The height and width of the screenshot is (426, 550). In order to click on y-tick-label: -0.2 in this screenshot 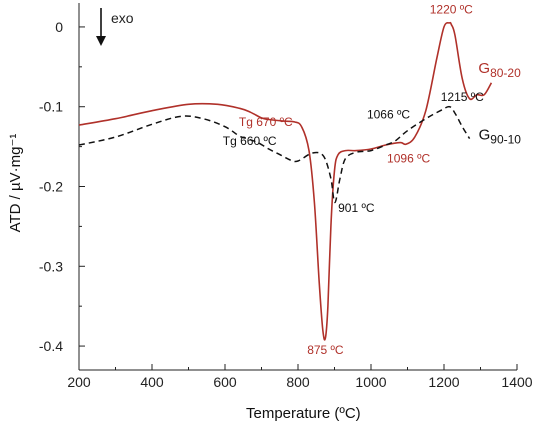, I will do `click(51, 187)`.